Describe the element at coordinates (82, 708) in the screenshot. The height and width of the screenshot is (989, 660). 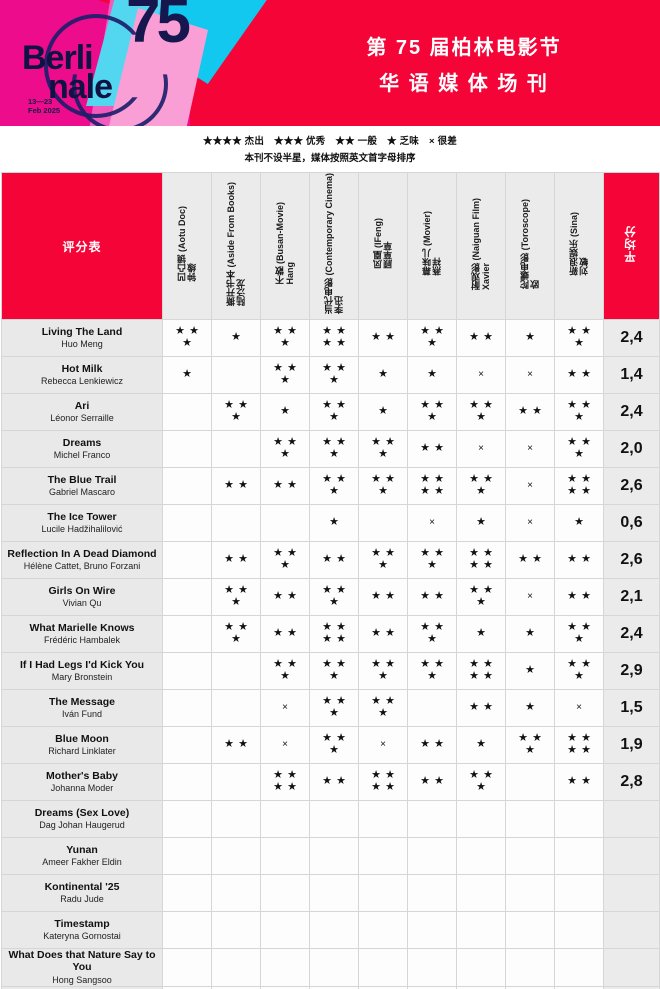
I see `film-cell: The Message Iván Fund` at that location.